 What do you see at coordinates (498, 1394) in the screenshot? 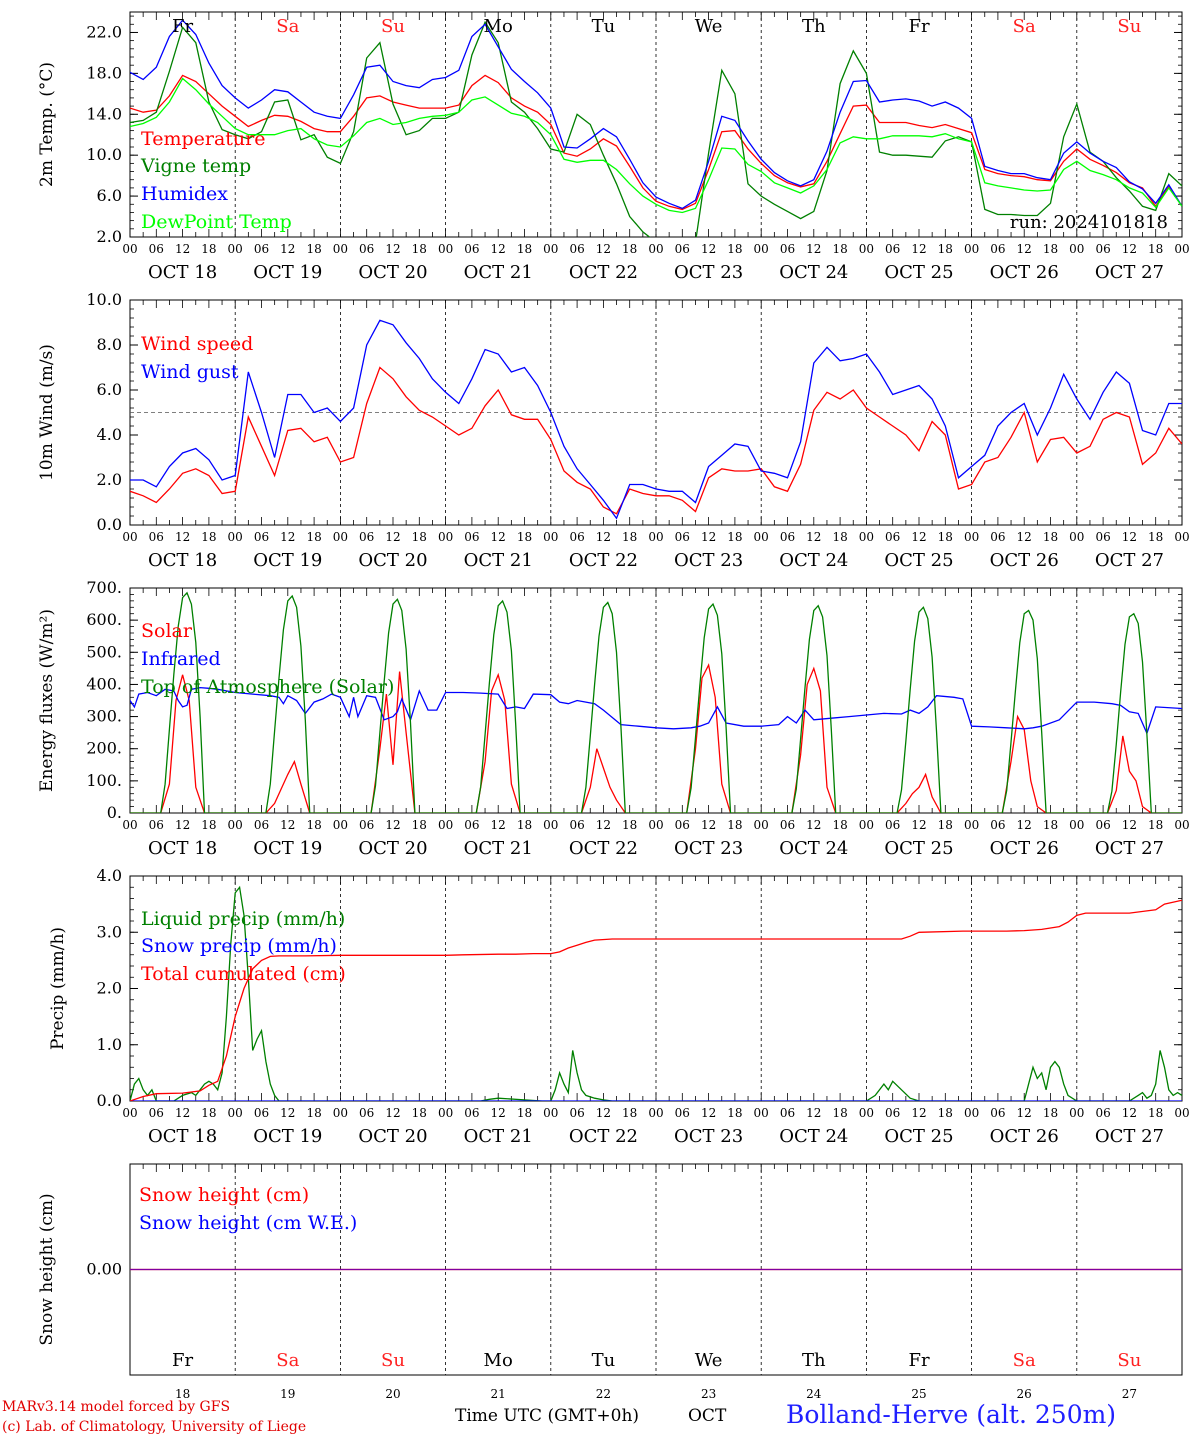
I see `day-number: 21` at bounding box center [498, 1394].